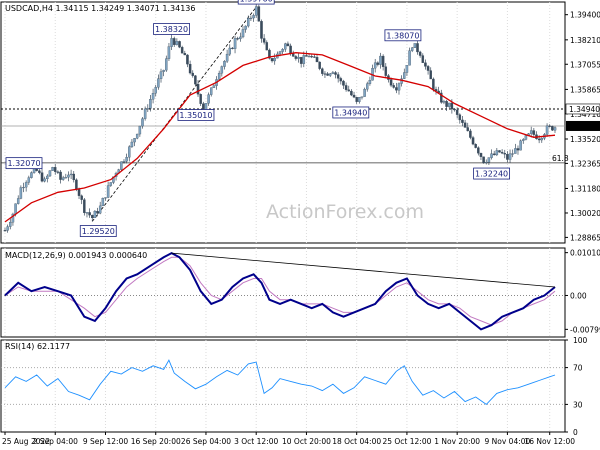 This screenshot has width=600, height=450. What do you see at coordinates (585, 89) in the screenshot?
I see `price-tick-label: 1.35865` at bounding box center [585, 89].